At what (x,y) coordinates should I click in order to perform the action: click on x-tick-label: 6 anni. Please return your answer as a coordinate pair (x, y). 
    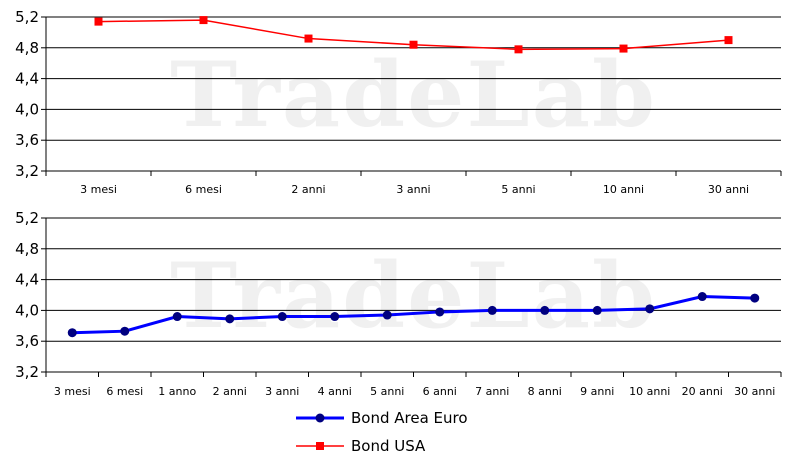
    Looking at the image, I should click on (440, 391).